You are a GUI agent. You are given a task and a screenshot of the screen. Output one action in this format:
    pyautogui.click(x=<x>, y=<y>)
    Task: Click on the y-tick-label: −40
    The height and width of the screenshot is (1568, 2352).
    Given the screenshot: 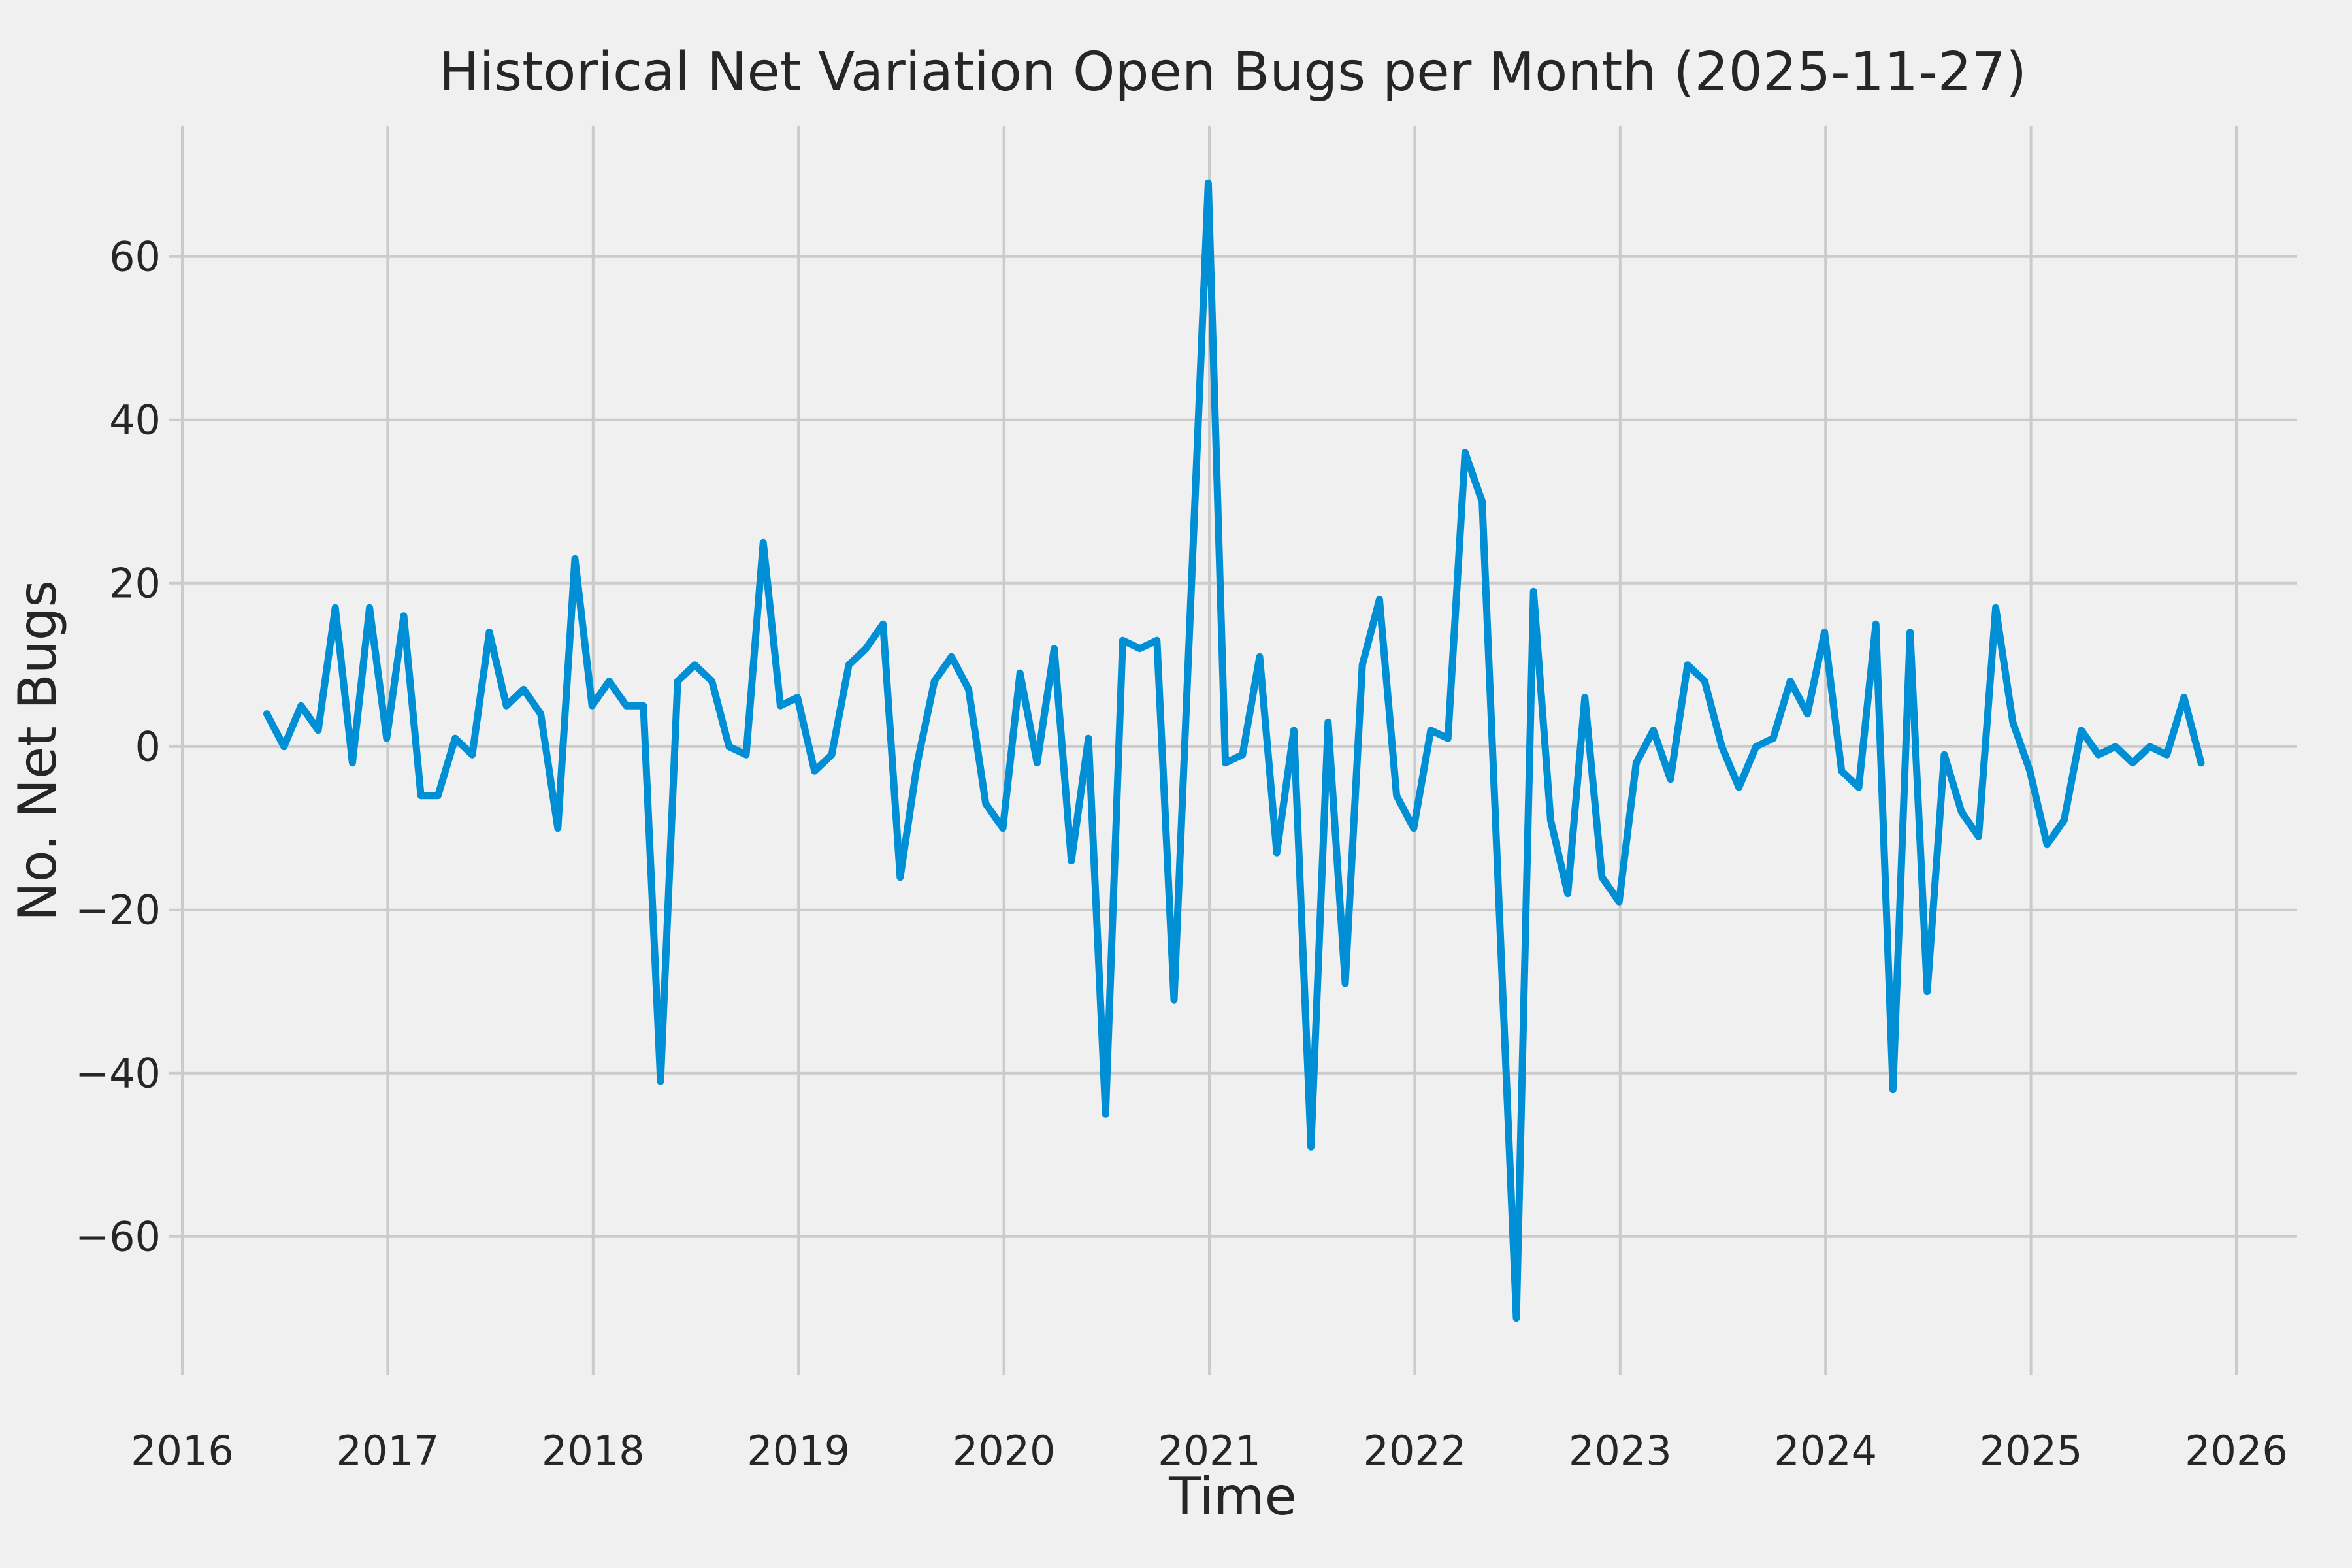 What is the action you would take?
    pyautogui.click(x=118, y=1074)
    